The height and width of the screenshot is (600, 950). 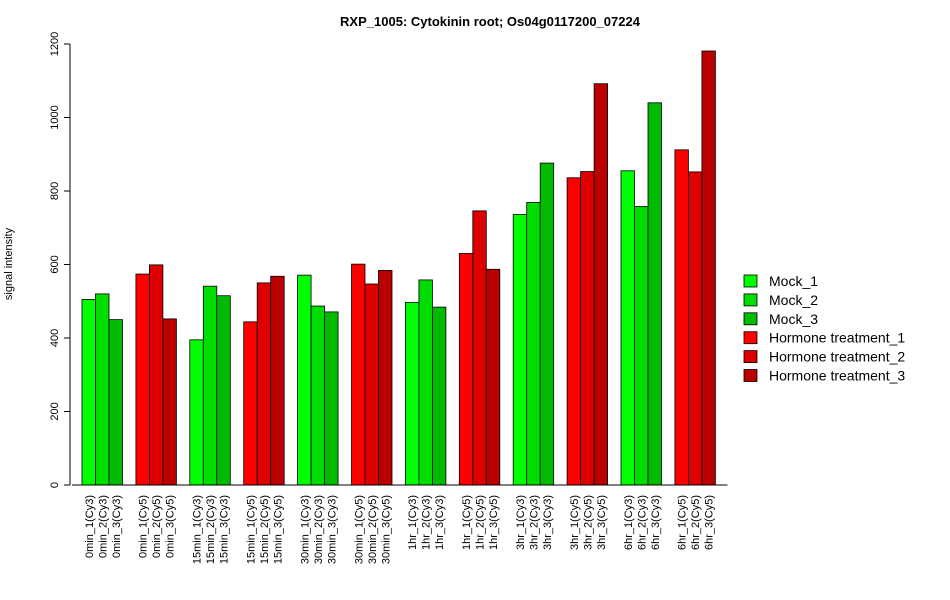 What do you see at coordinates (793, 300) in the screenshot?
I see `legend-label: Mock_2` at bounding box center [793, 300].